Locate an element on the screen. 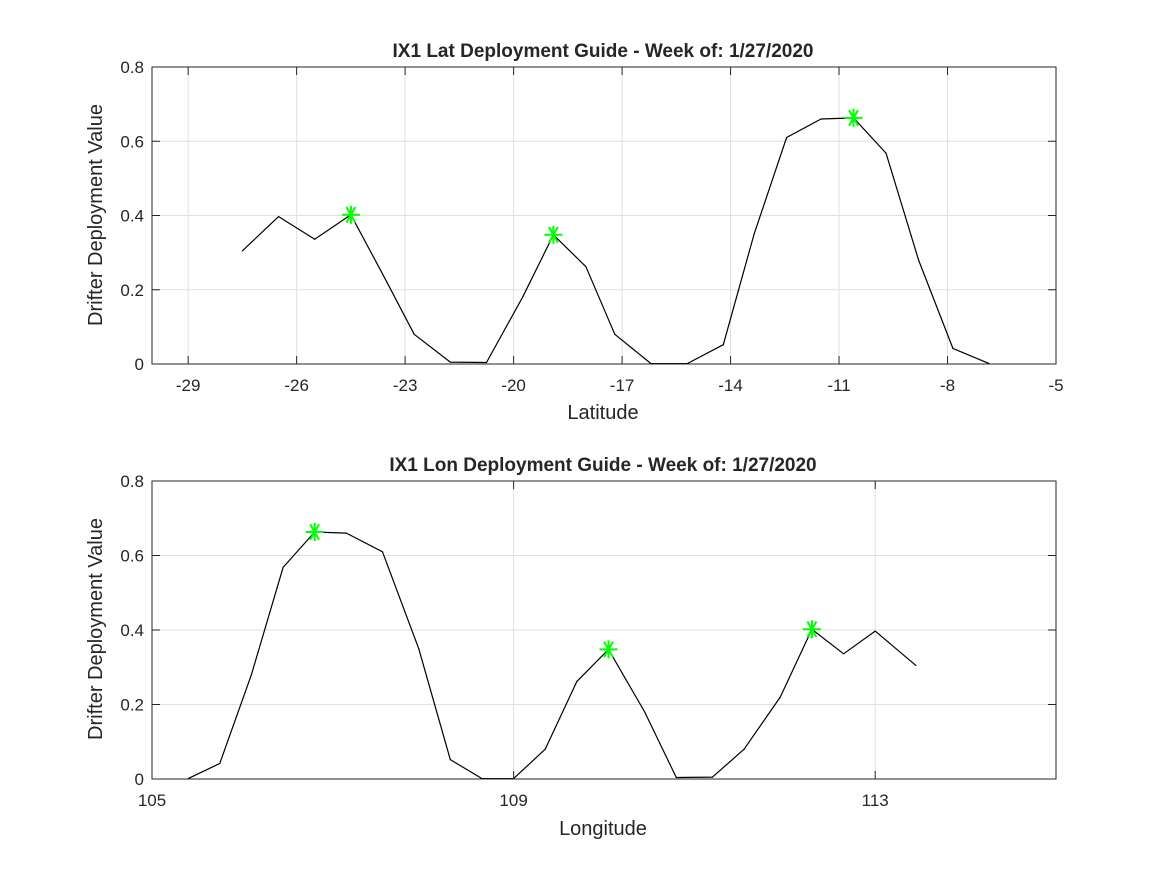  lat-x-tick-label: -20 is located at coordinates (513, 385).